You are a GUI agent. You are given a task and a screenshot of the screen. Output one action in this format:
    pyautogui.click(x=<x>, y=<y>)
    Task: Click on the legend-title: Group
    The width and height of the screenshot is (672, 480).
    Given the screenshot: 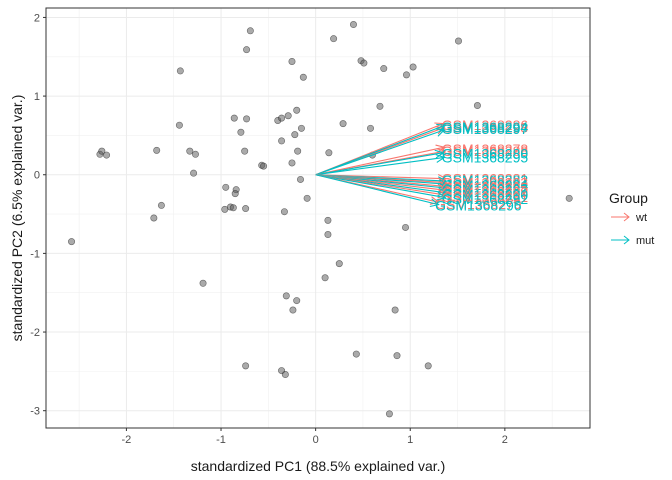 What is the action you would take?
    pyautogui.click(x=628, y=198)
    